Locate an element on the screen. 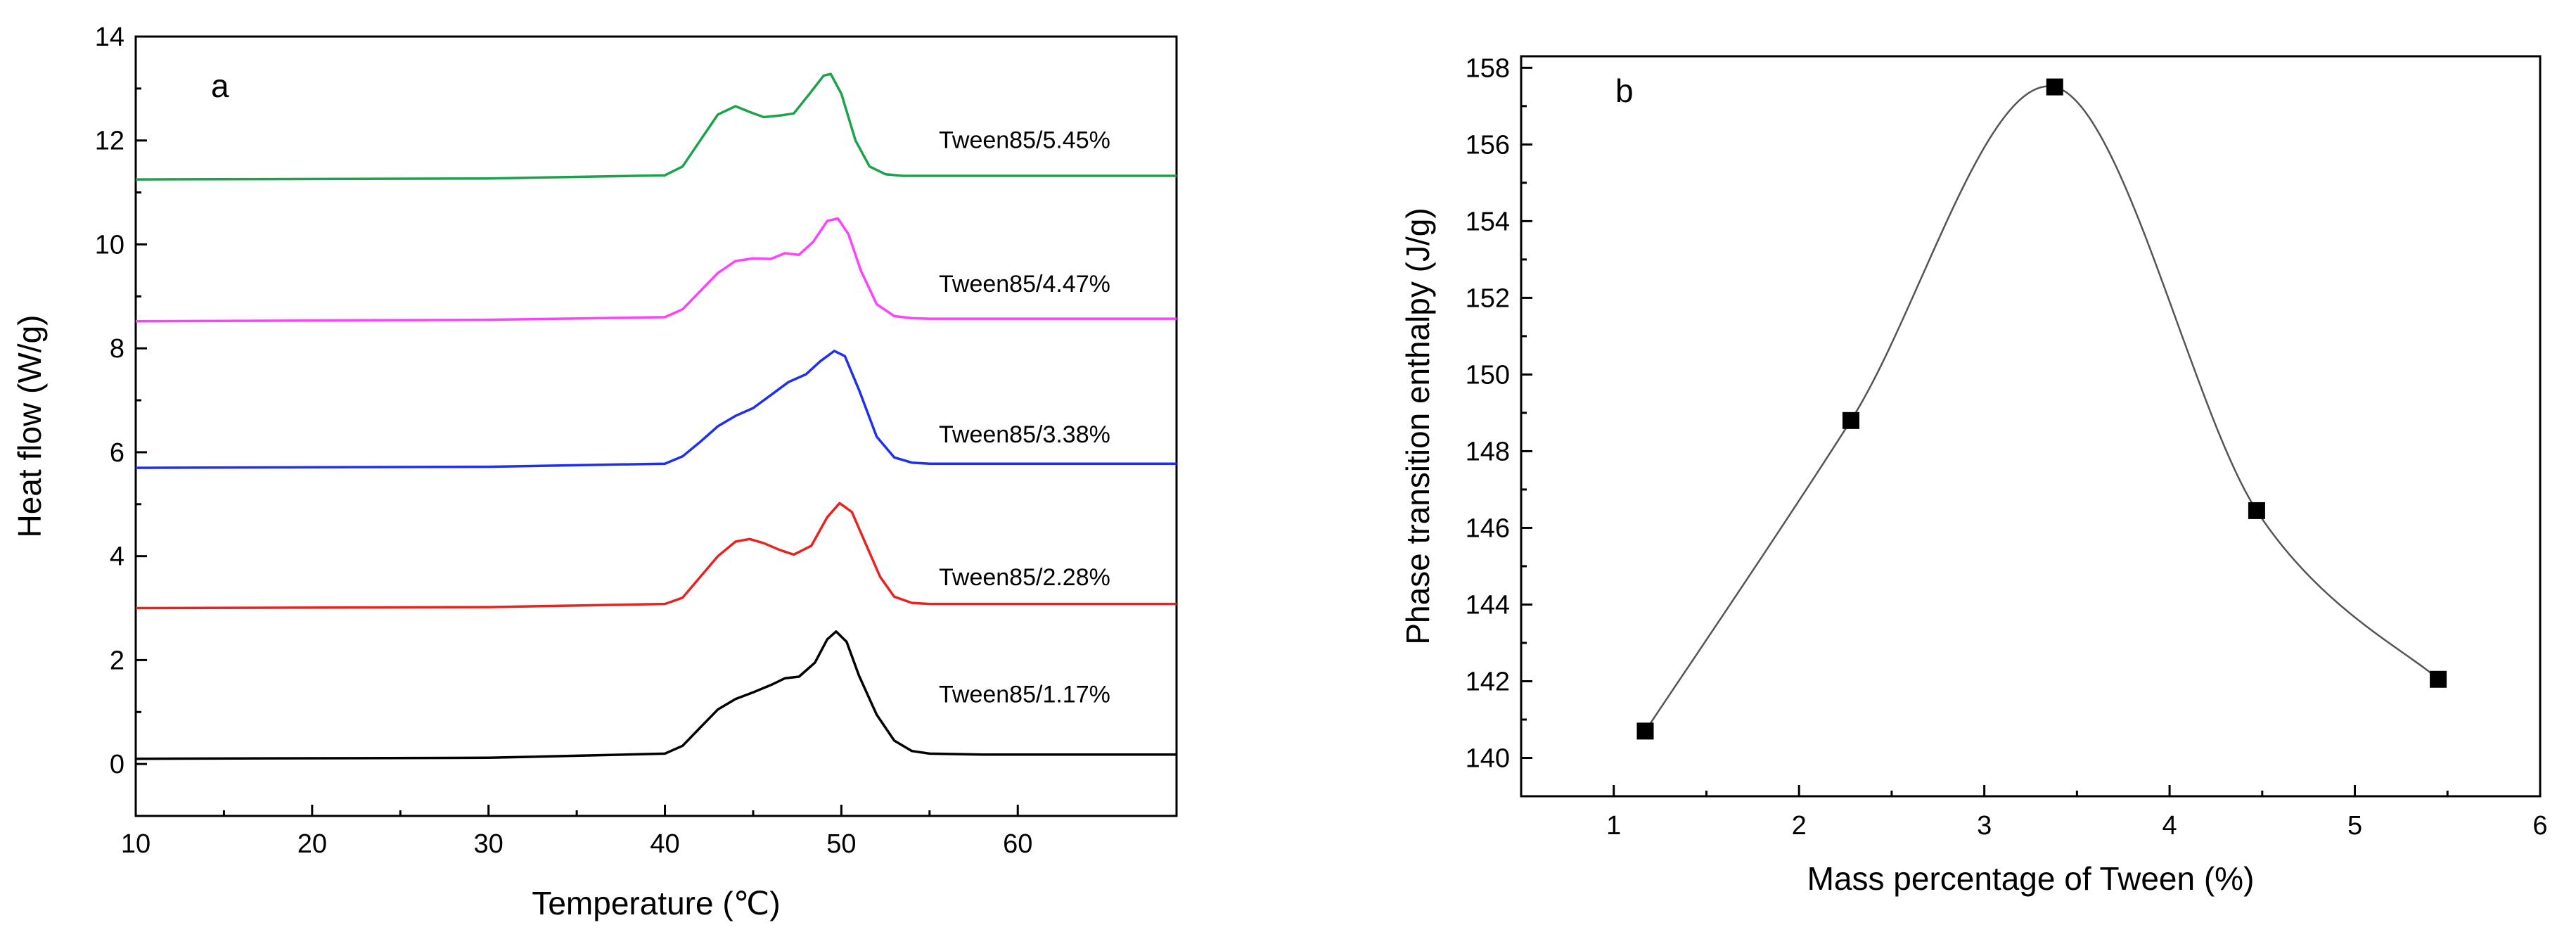 Image resolution: width=2576 pixels, height=951 pixels. x-tick-label: 40 is located at coordinates (664, 844).